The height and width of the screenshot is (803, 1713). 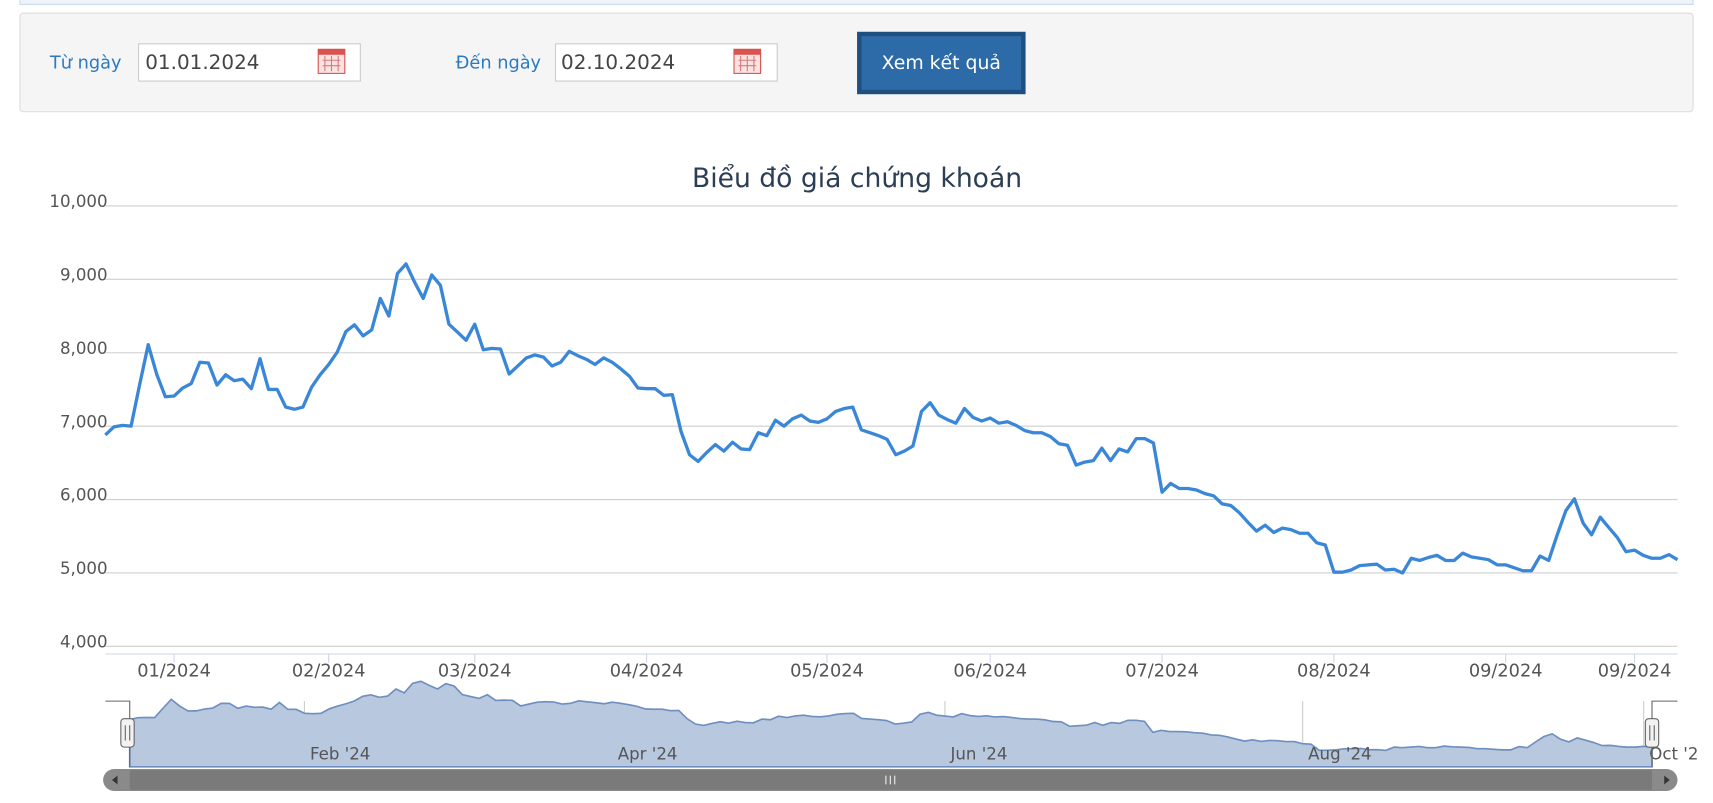 I want to click on scroll-grip, so click(x=890, y=780).